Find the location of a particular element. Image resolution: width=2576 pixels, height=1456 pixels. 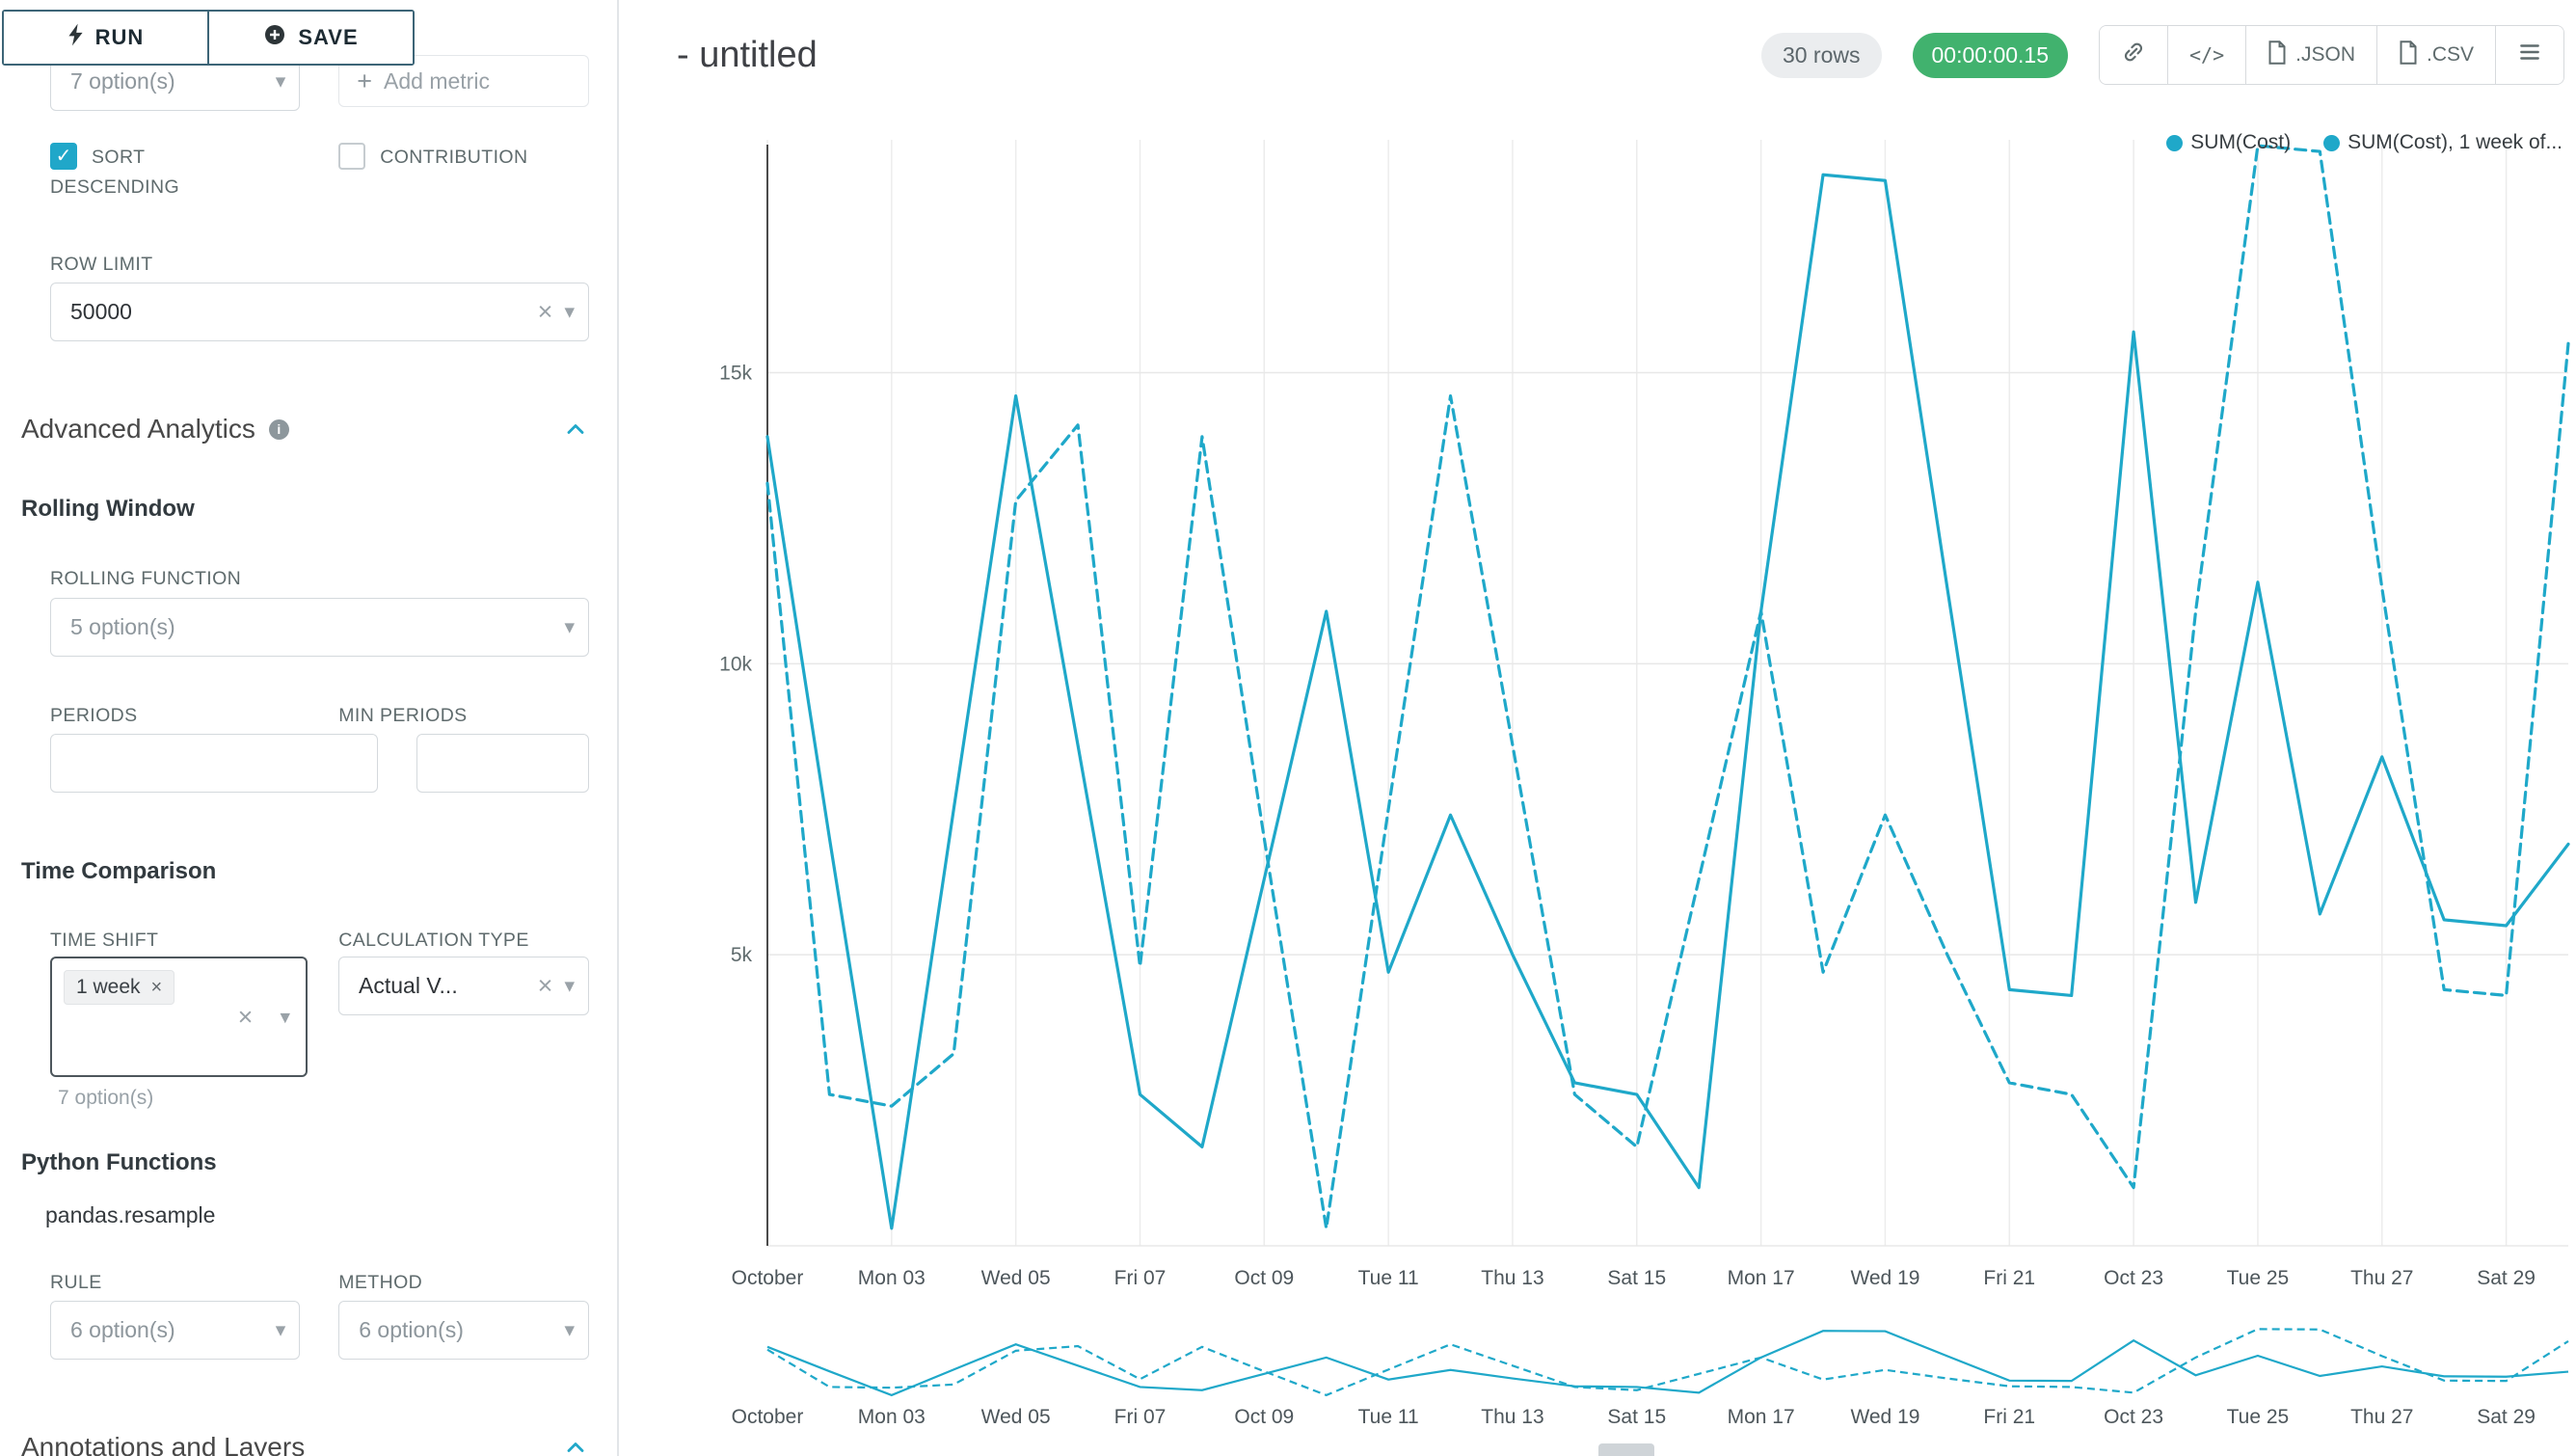

calculation-type-select: Actual V... × ▾ is located at coordinates (464, 986).